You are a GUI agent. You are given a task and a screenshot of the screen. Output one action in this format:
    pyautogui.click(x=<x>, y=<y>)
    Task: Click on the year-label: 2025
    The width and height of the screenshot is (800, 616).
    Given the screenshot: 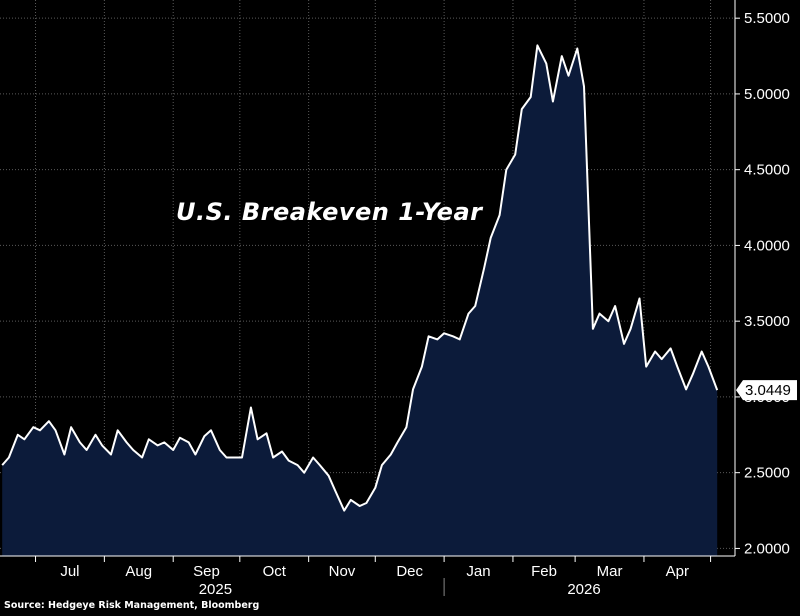 What is the action you would take?
    pyautogui.click(x=215, y=589)
    